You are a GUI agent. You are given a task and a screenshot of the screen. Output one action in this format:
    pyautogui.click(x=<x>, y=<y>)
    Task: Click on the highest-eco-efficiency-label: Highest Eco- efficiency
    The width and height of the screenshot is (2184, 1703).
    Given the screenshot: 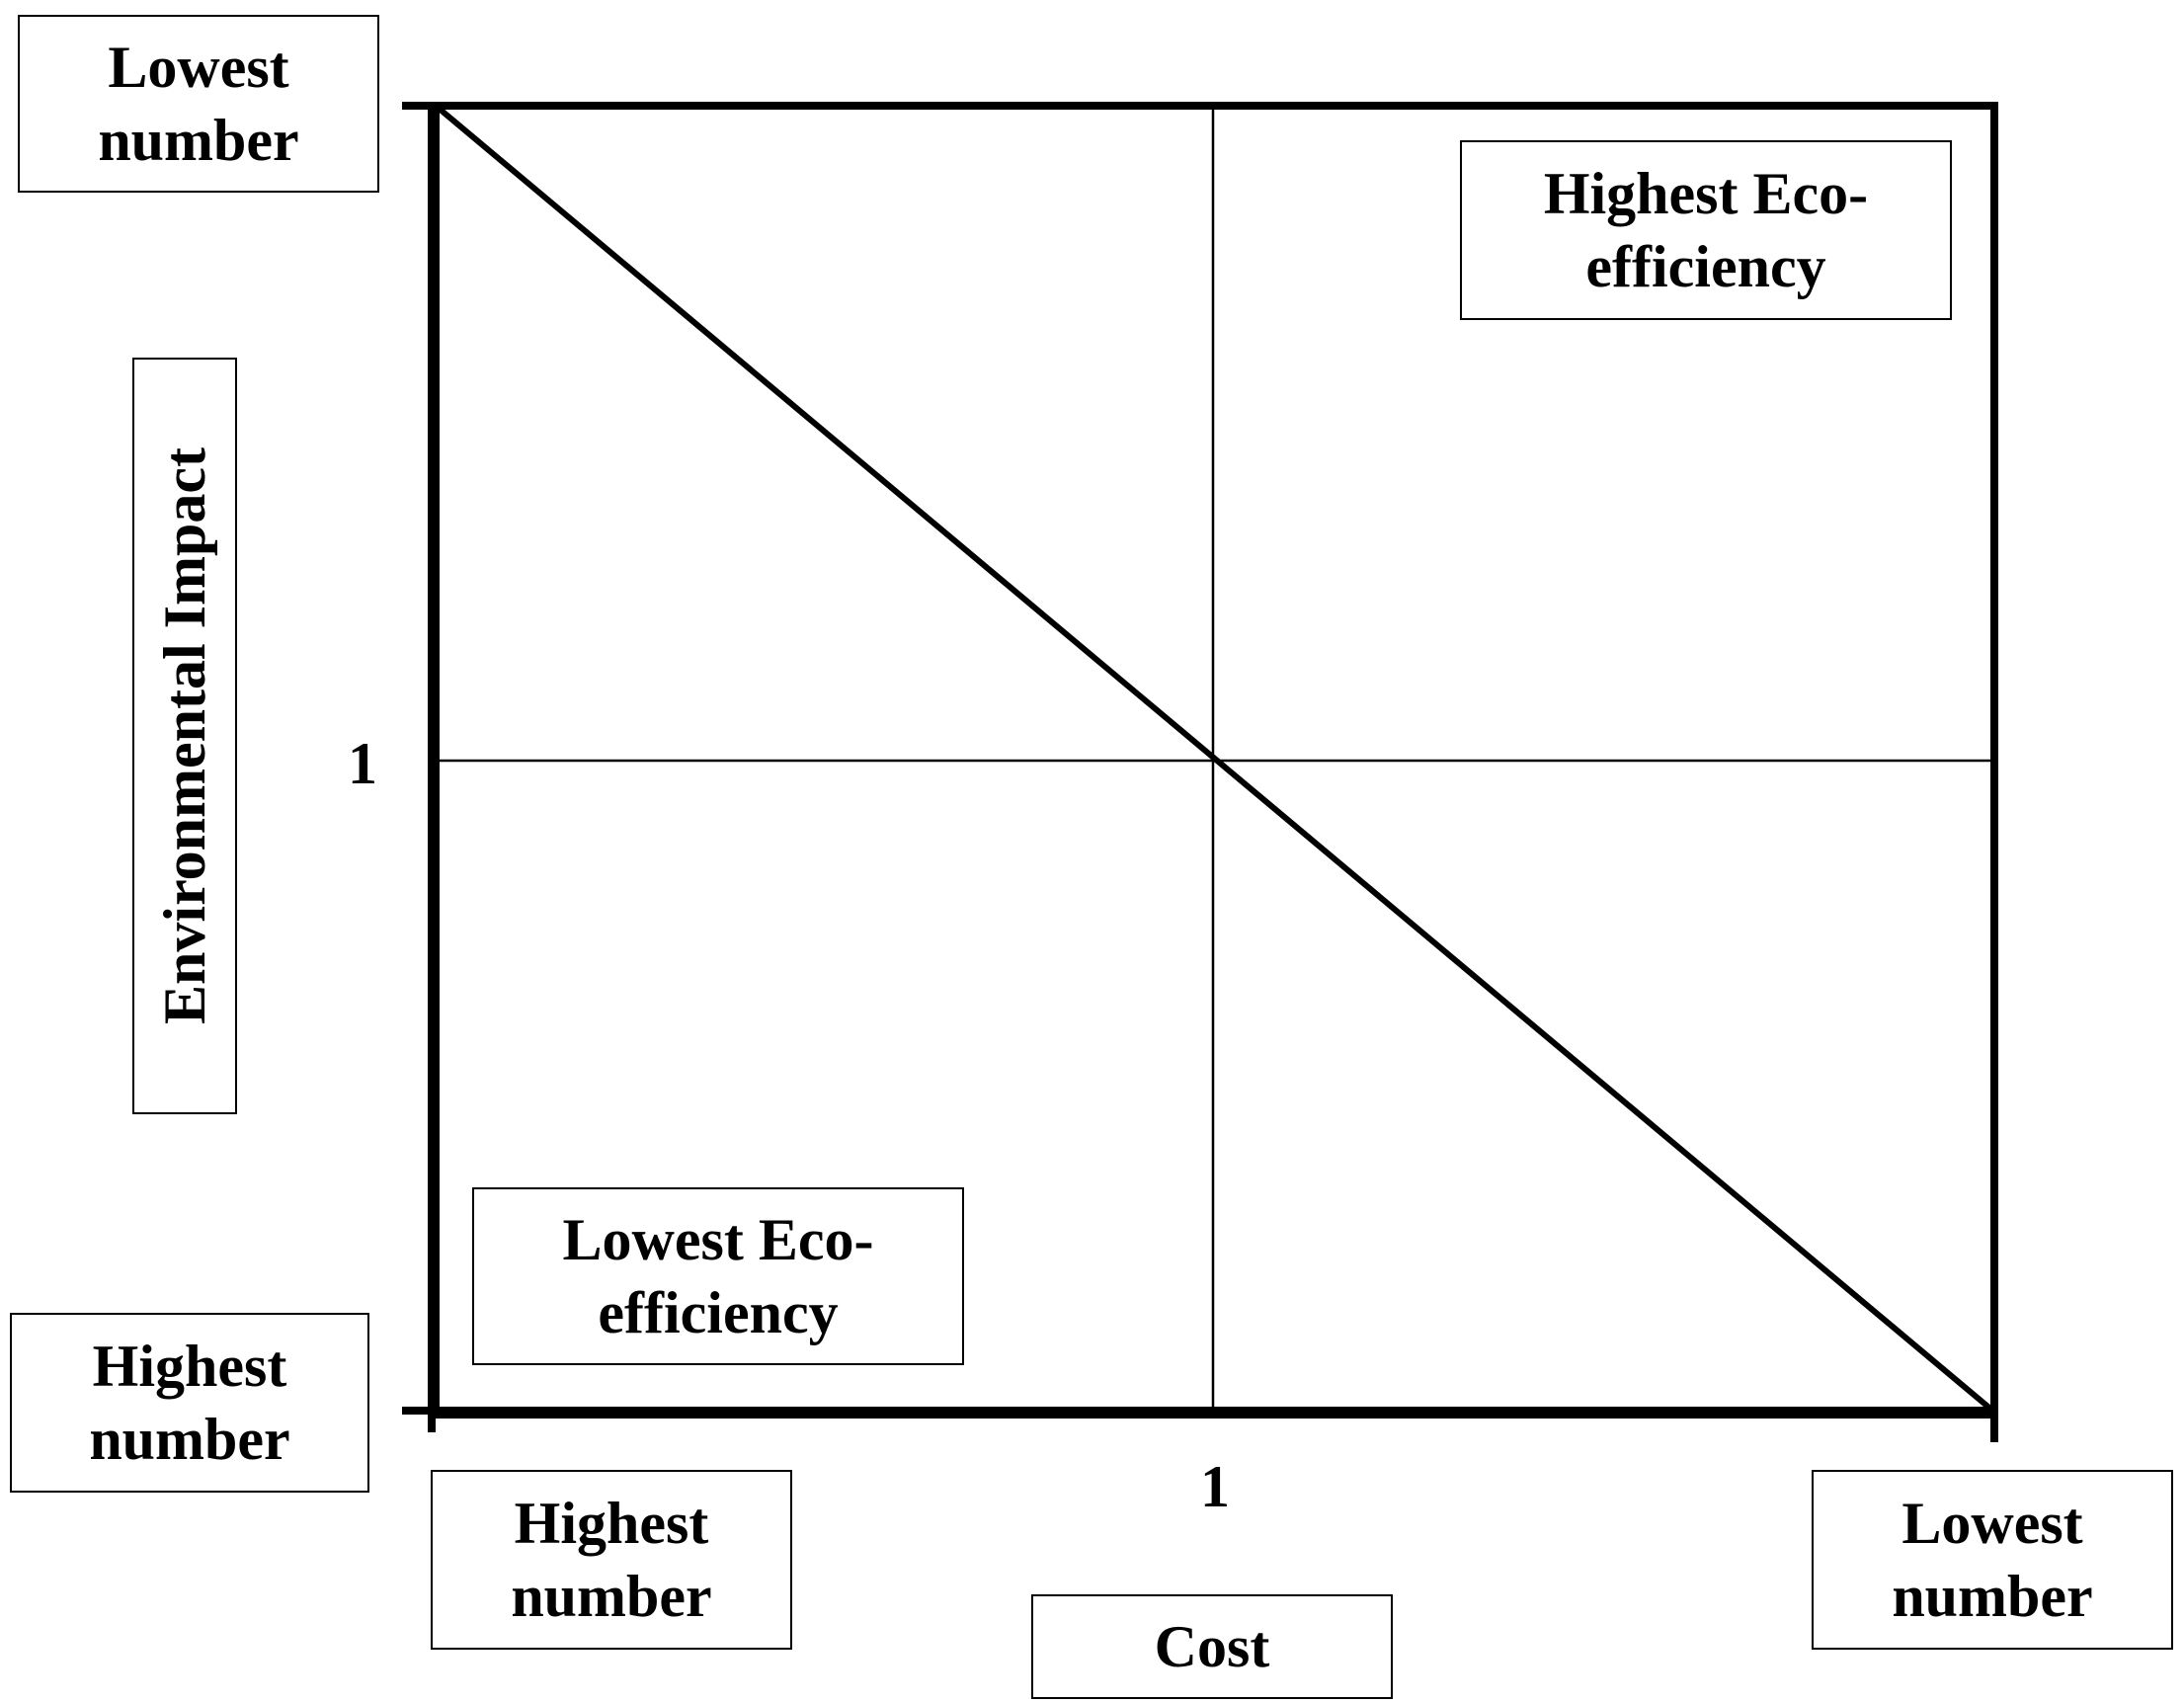 What is the action you would take?
    pyautogui.click(x=1706, y=230)
    